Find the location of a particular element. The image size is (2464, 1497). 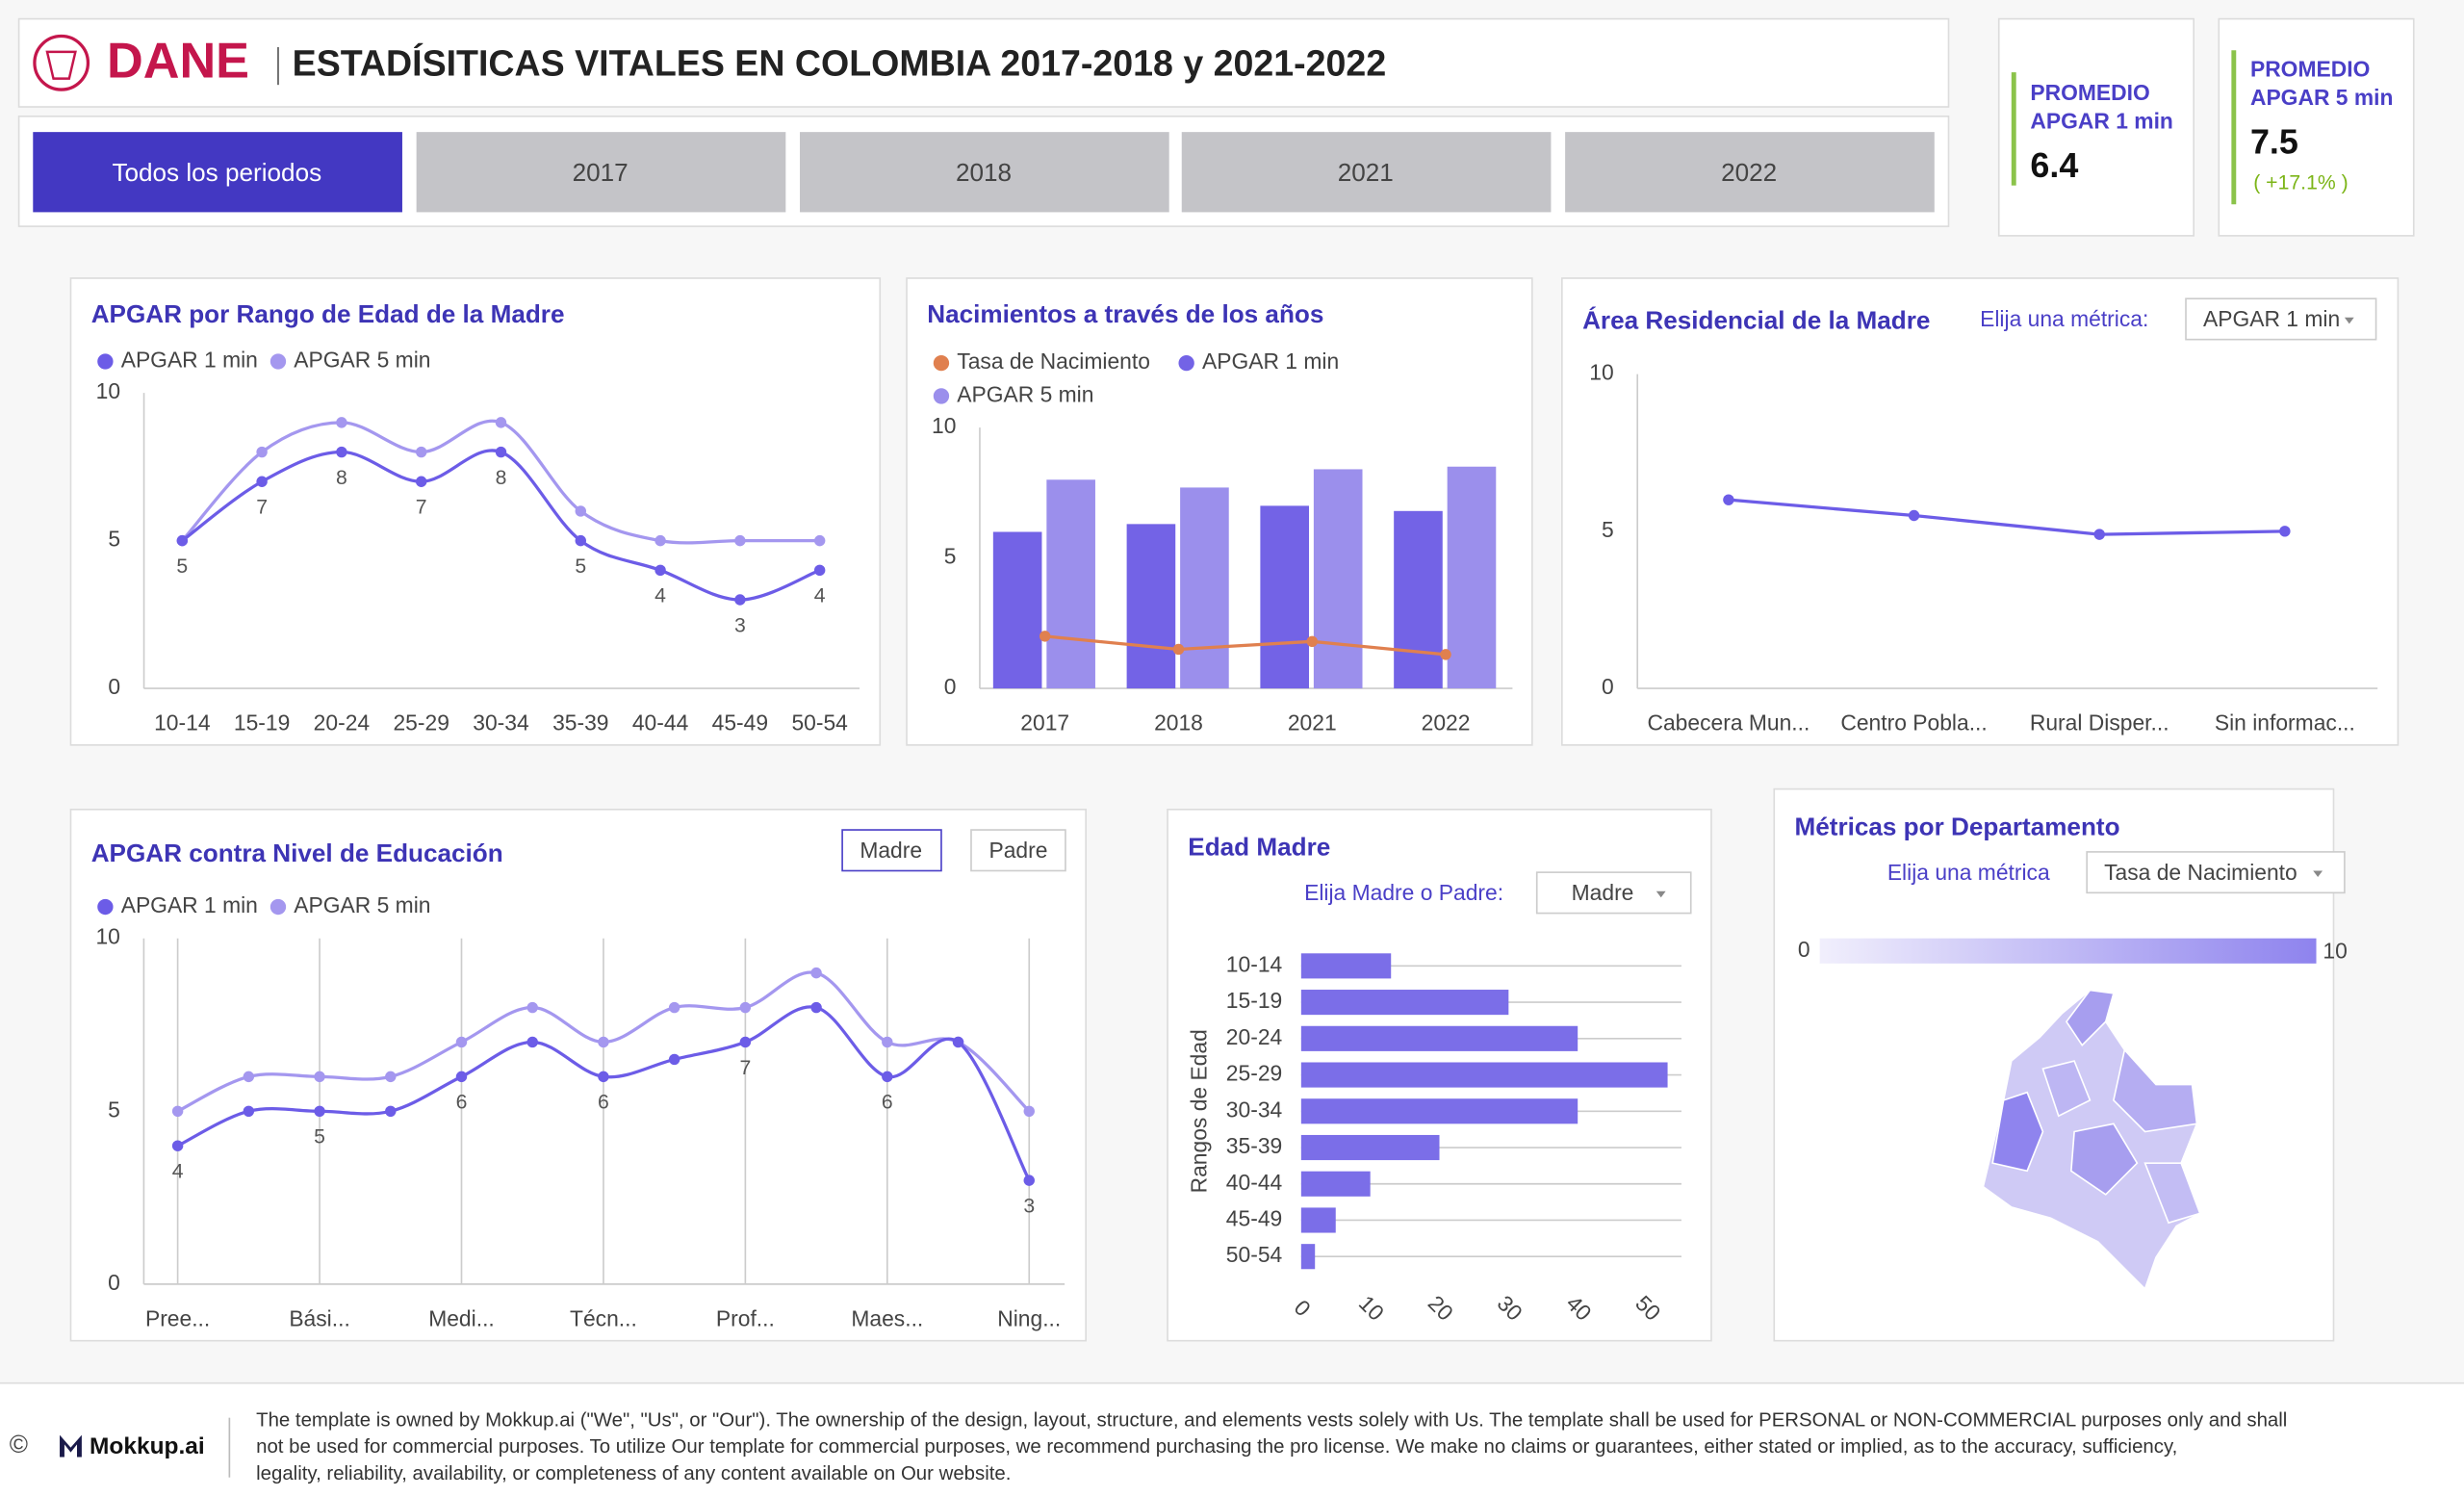

scale-max: 10 is located at coordinates (2335, 950).